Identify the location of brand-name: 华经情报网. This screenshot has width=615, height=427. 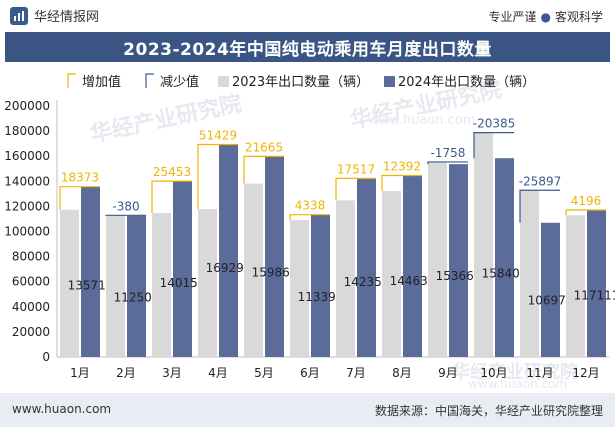
(67, 17).